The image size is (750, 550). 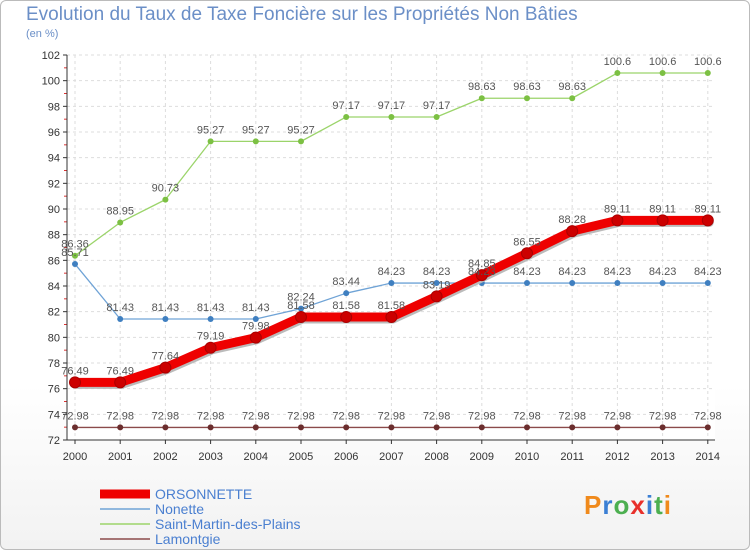 What do you see at coordinates (75, 457) in the screenshot?
I see `x-tick-label: 2000` at bounding box center [75, 457].